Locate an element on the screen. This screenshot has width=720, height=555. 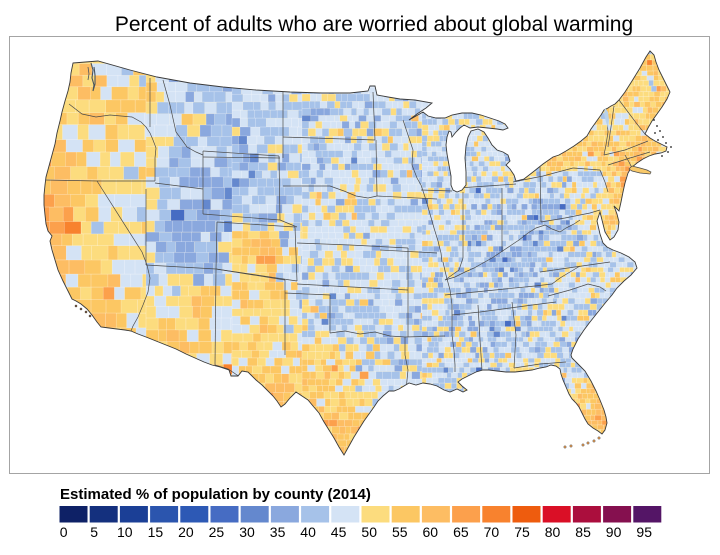
svg-text: 80 is located at coordinates (553, 532).